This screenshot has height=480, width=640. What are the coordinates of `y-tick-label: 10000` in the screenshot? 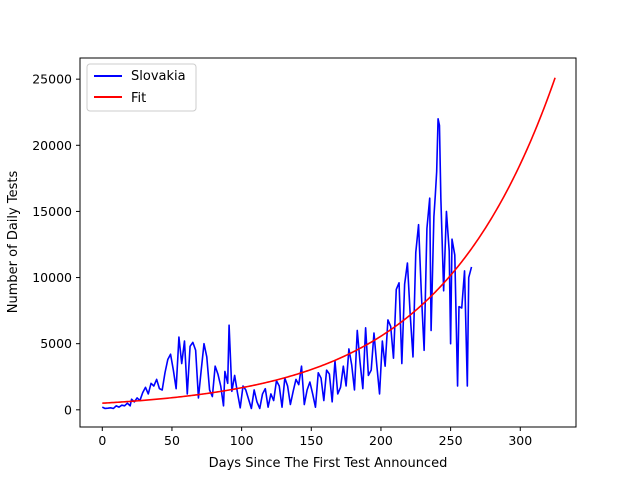 It's located at (52, 277).